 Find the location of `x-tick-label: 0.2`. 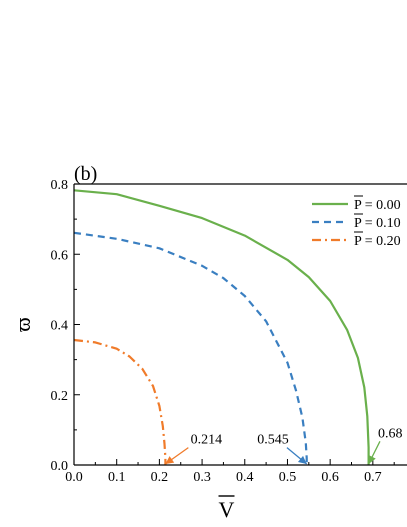

x-tick-label: 0.2 is located at coordinates (160, 477).